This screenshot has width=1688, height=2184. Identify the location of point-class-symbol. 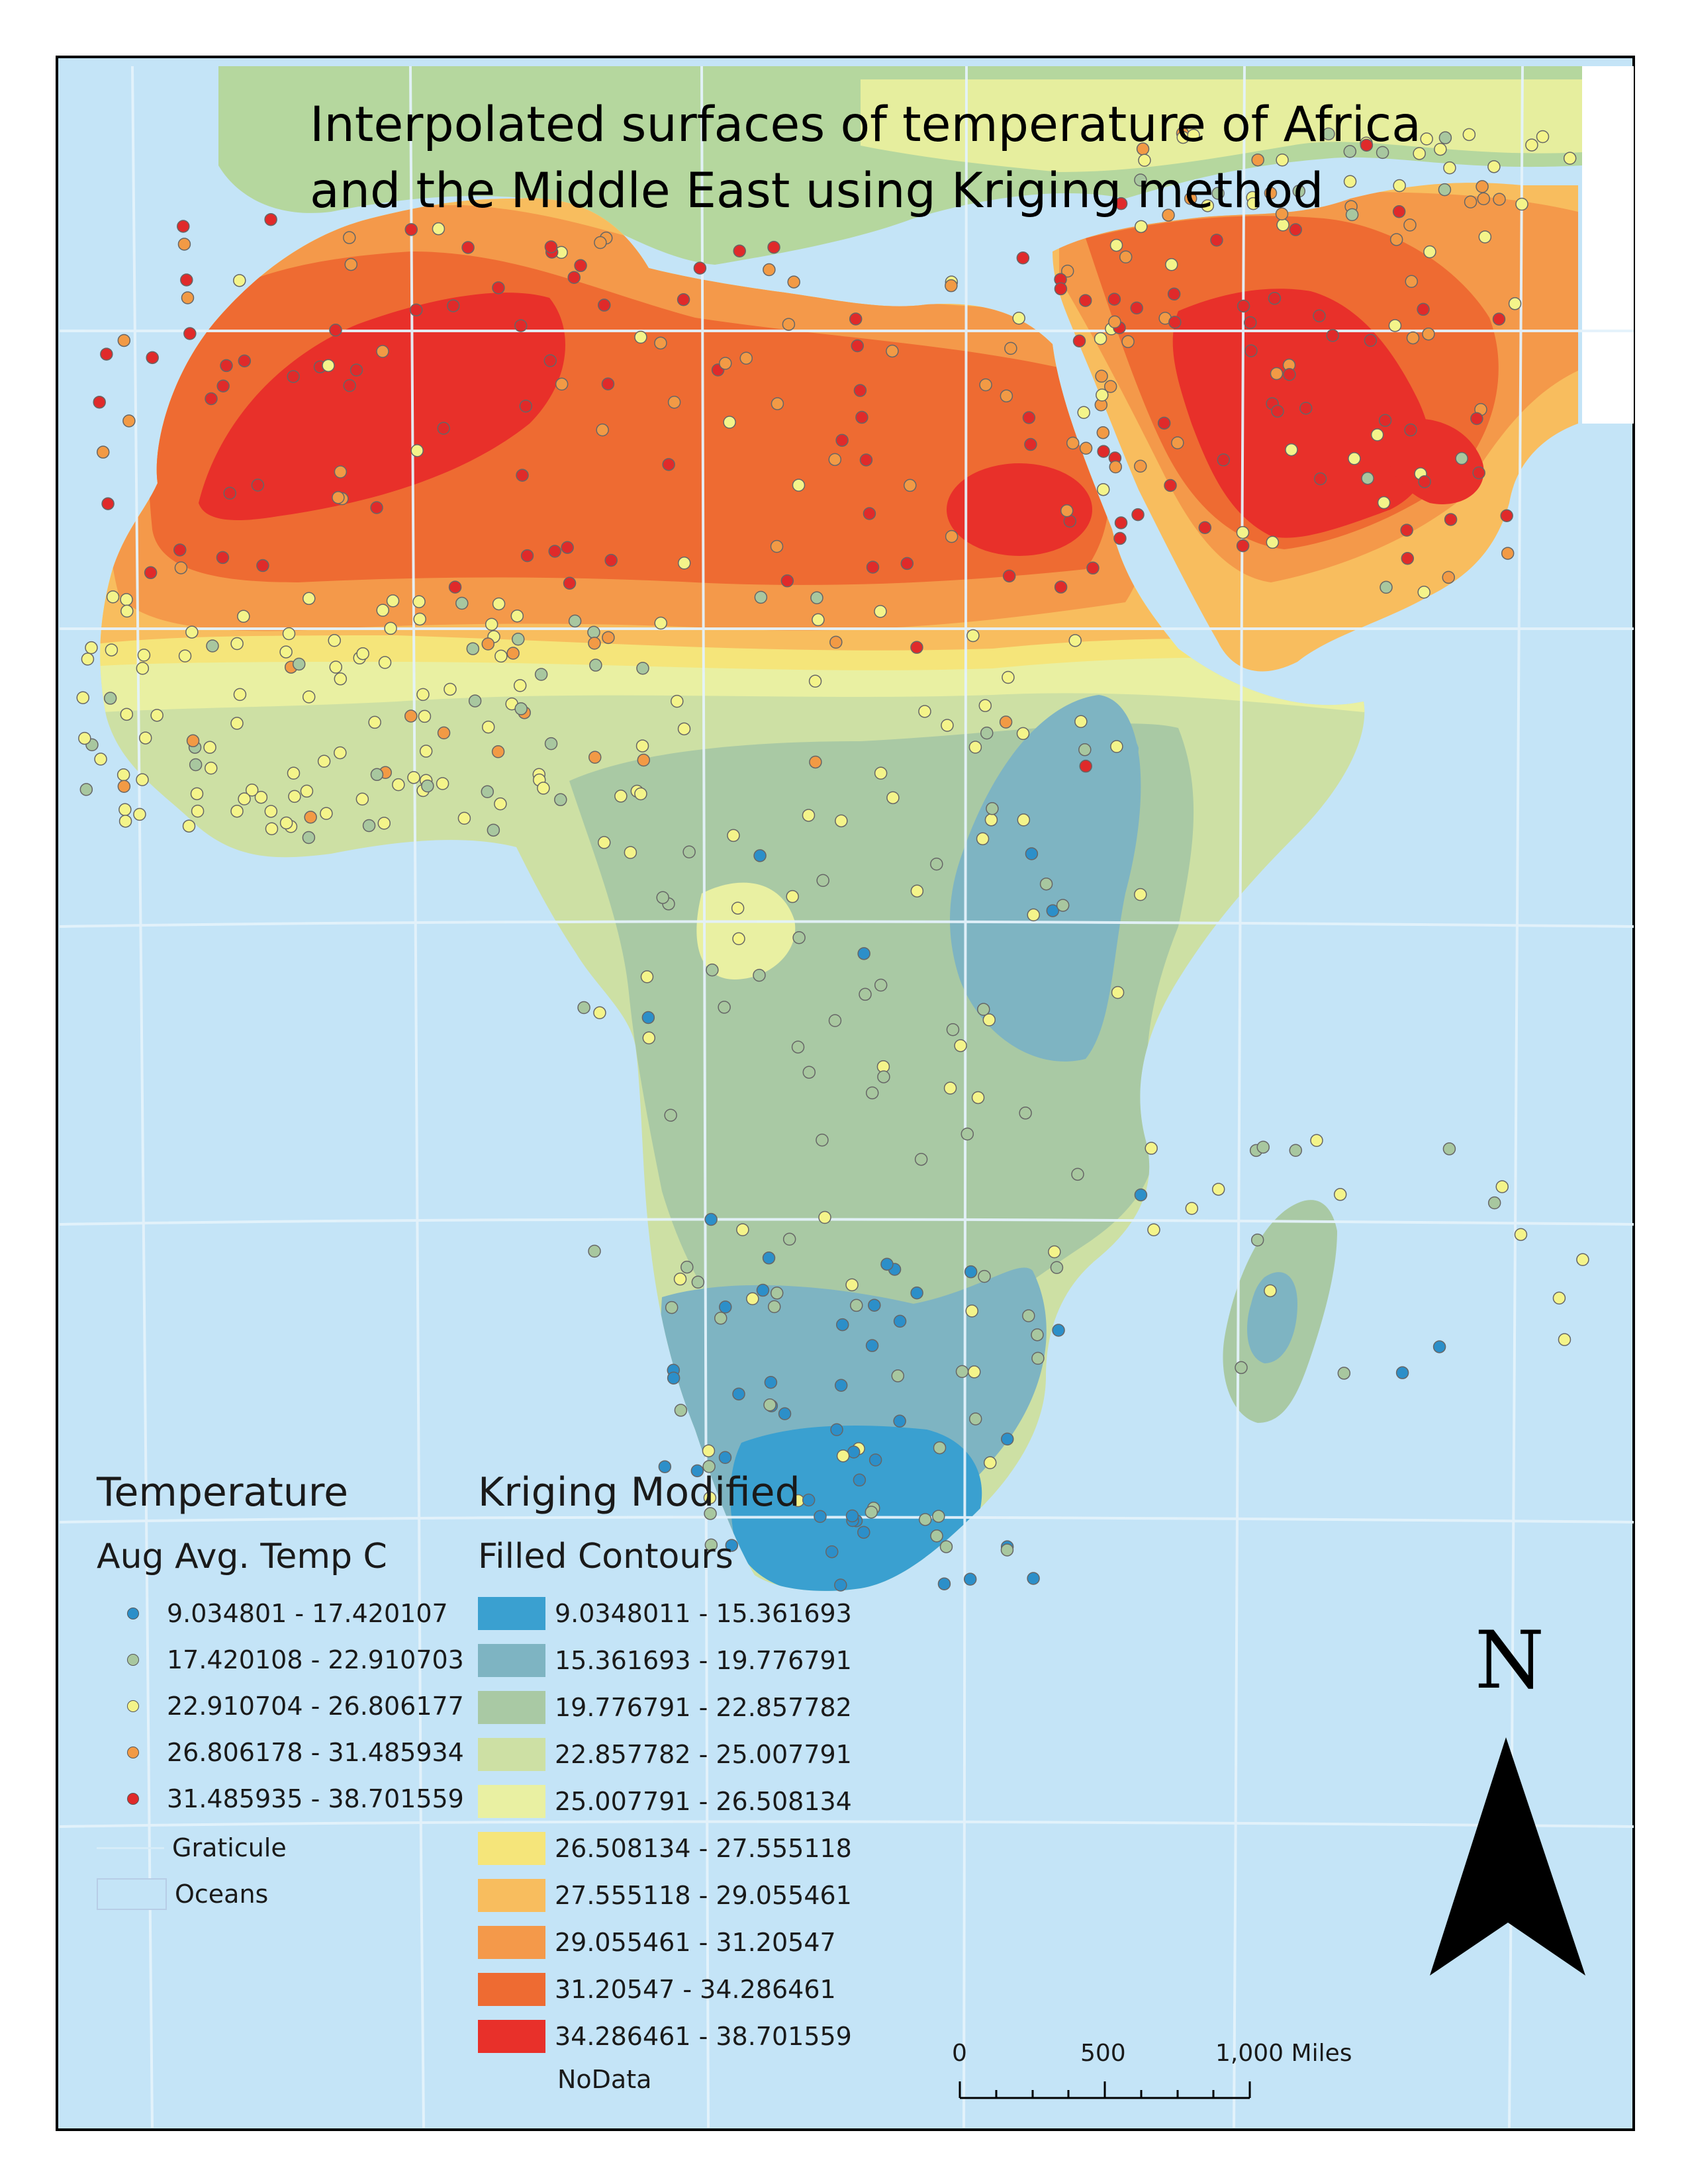
(133, 1799).